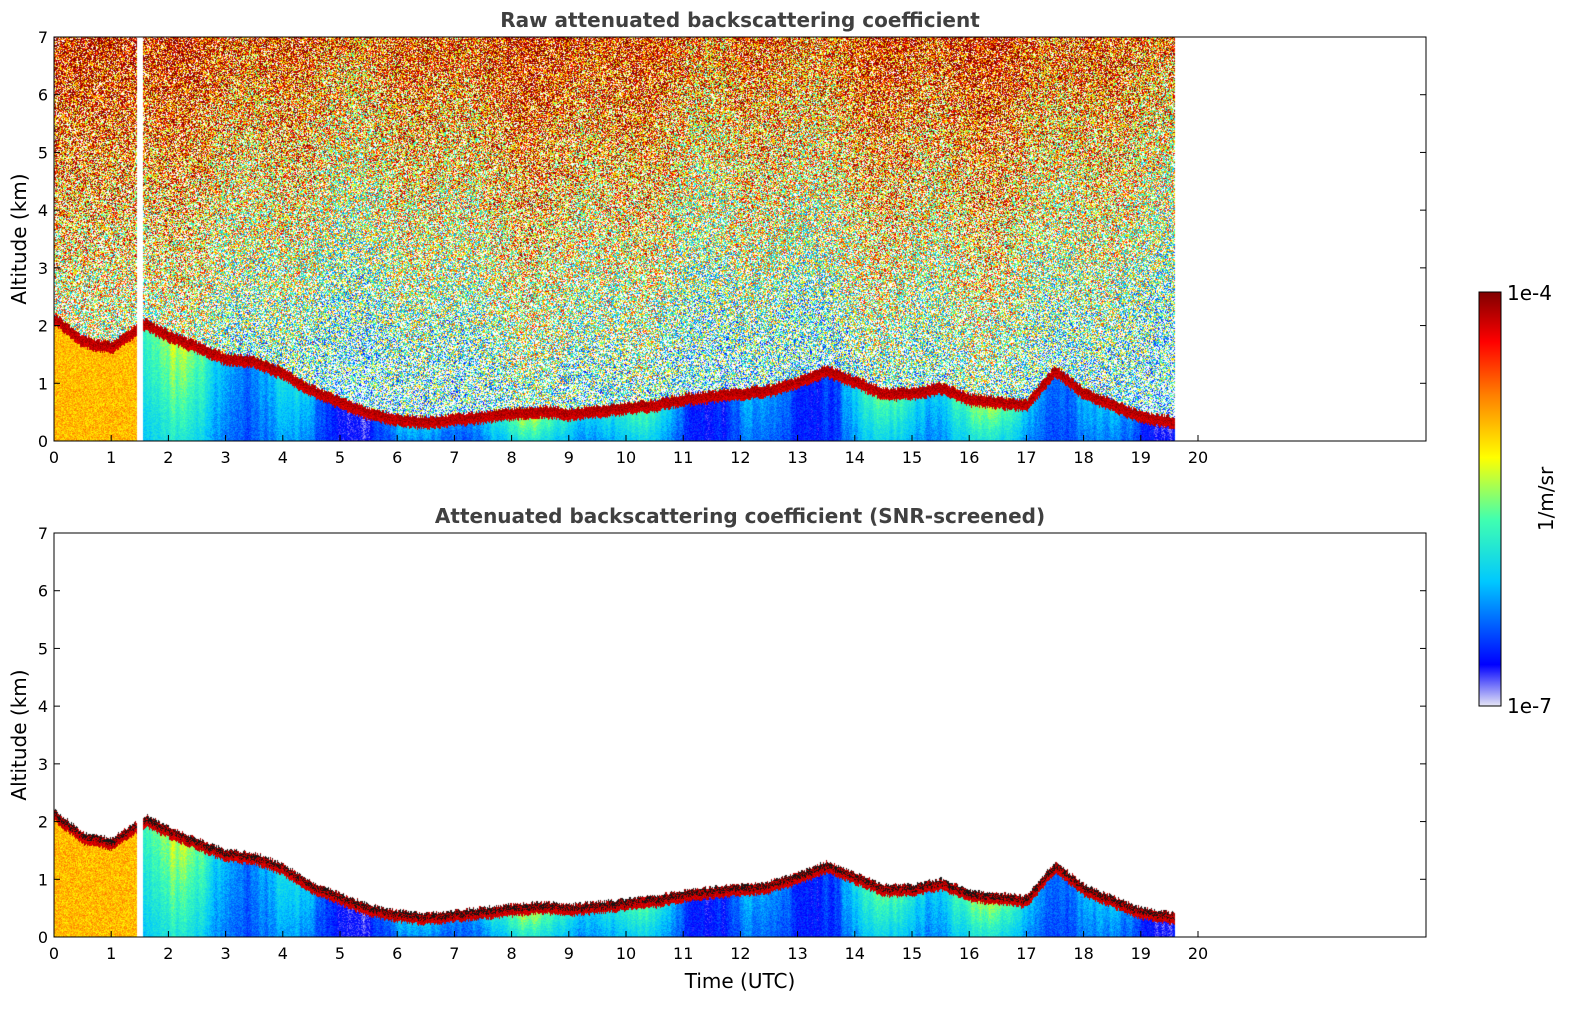 The height and width of the screenshot is (1020, 1595). I want to click on colorbar: 1e-4 1e-7 1/m/sr, so click(1518, 499).